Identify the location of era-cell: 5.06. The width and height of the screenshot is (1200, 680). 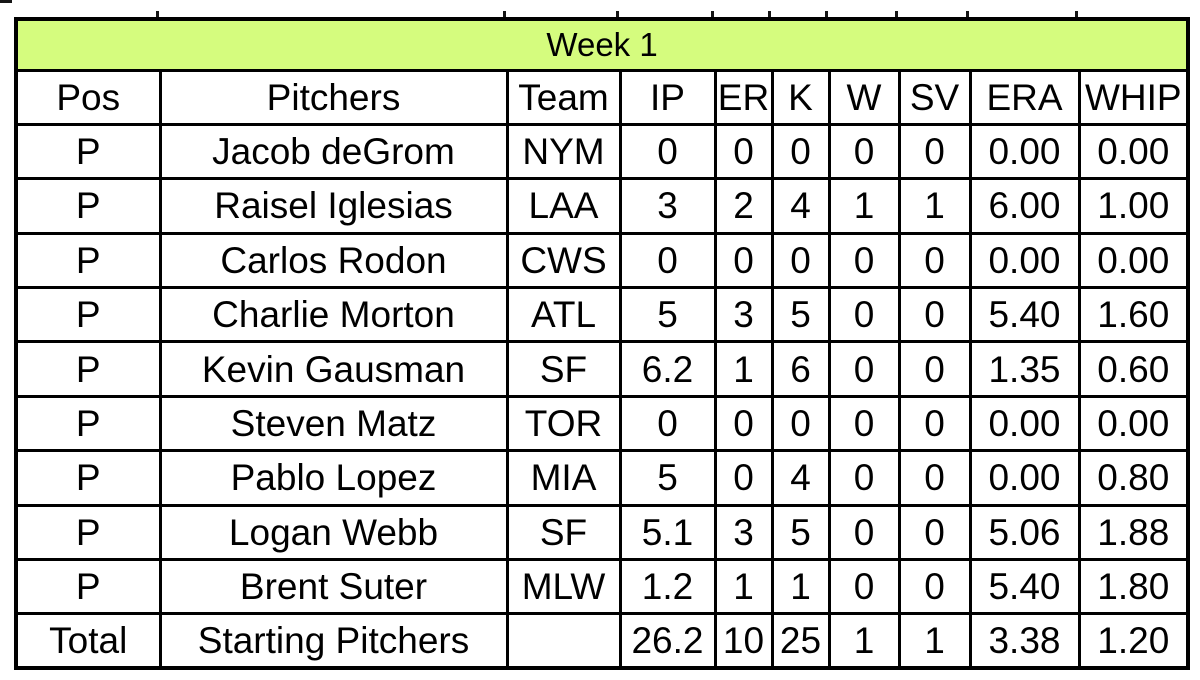
(1024, 532).